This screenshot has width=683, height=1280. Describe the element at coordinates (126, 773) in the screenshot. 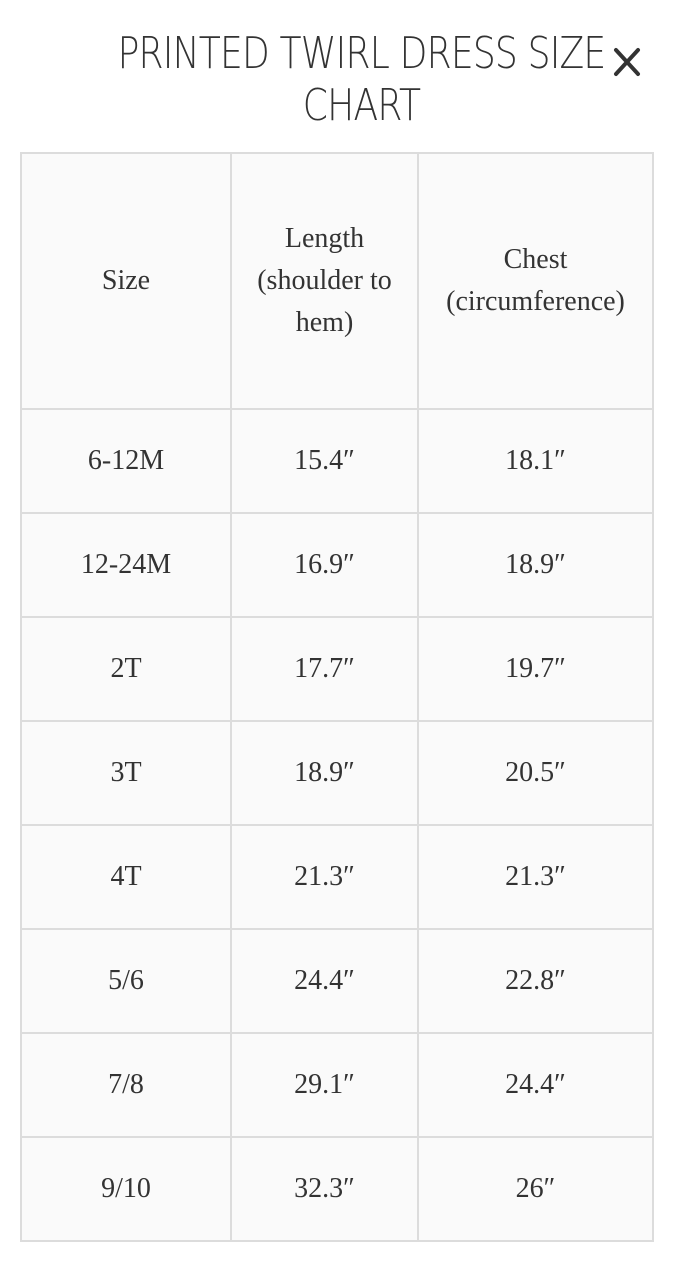

I see `cell-size: 3T` at that location.